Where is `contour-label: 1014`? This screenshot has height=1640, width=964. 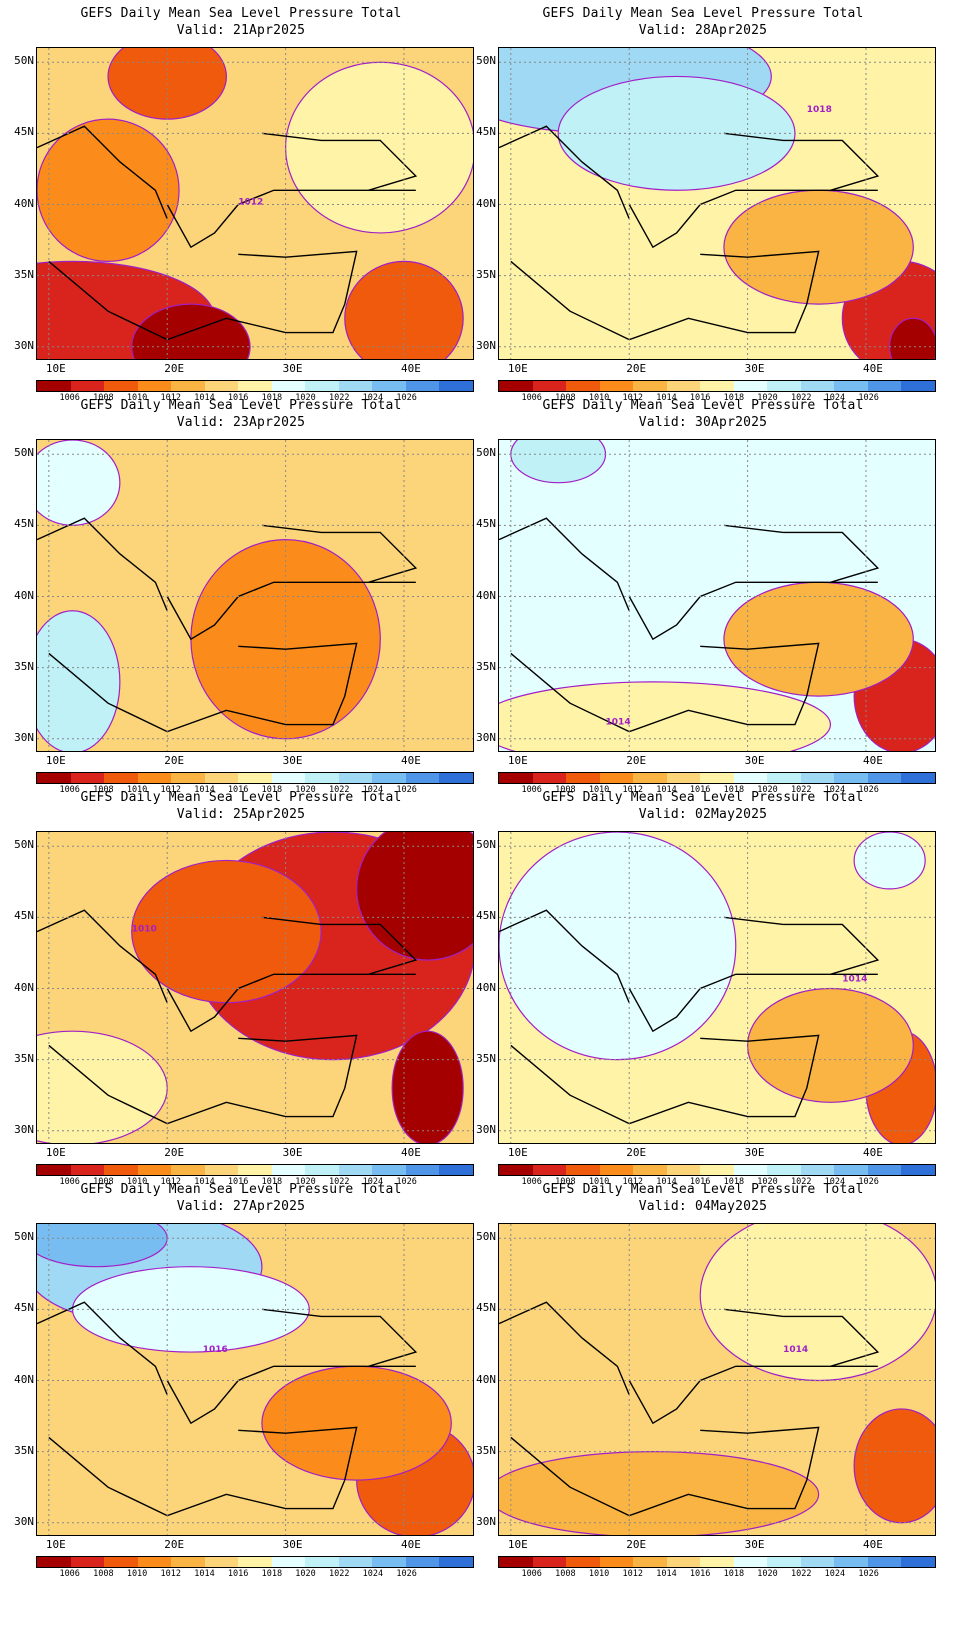 contour-label: 1014 is located at coordinates (854, 979).